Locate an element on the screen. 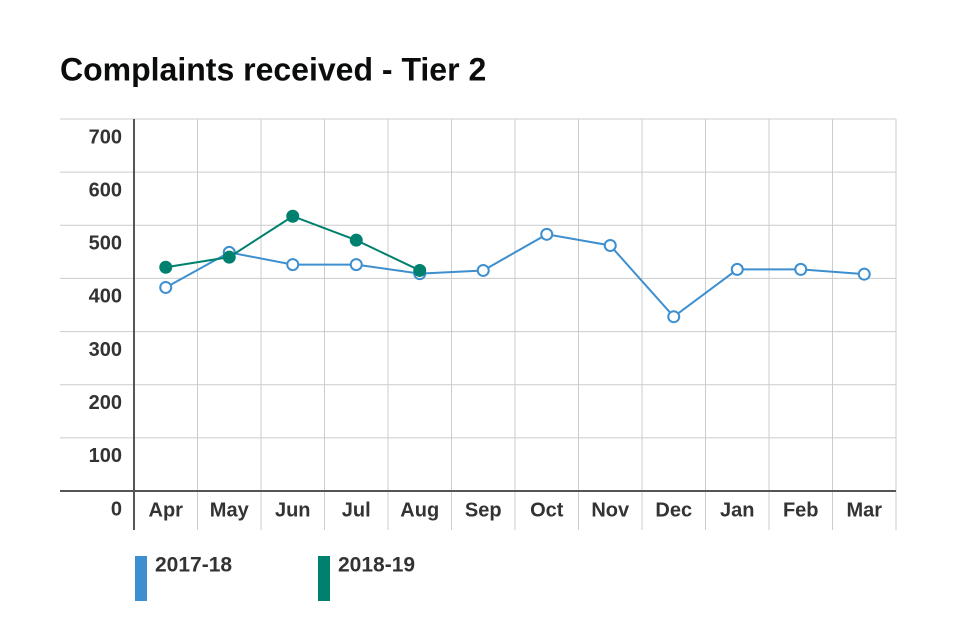 The height and width of the screenshot is (640, 960). y-tick-label: 500 is located at coordinates (105, 244).